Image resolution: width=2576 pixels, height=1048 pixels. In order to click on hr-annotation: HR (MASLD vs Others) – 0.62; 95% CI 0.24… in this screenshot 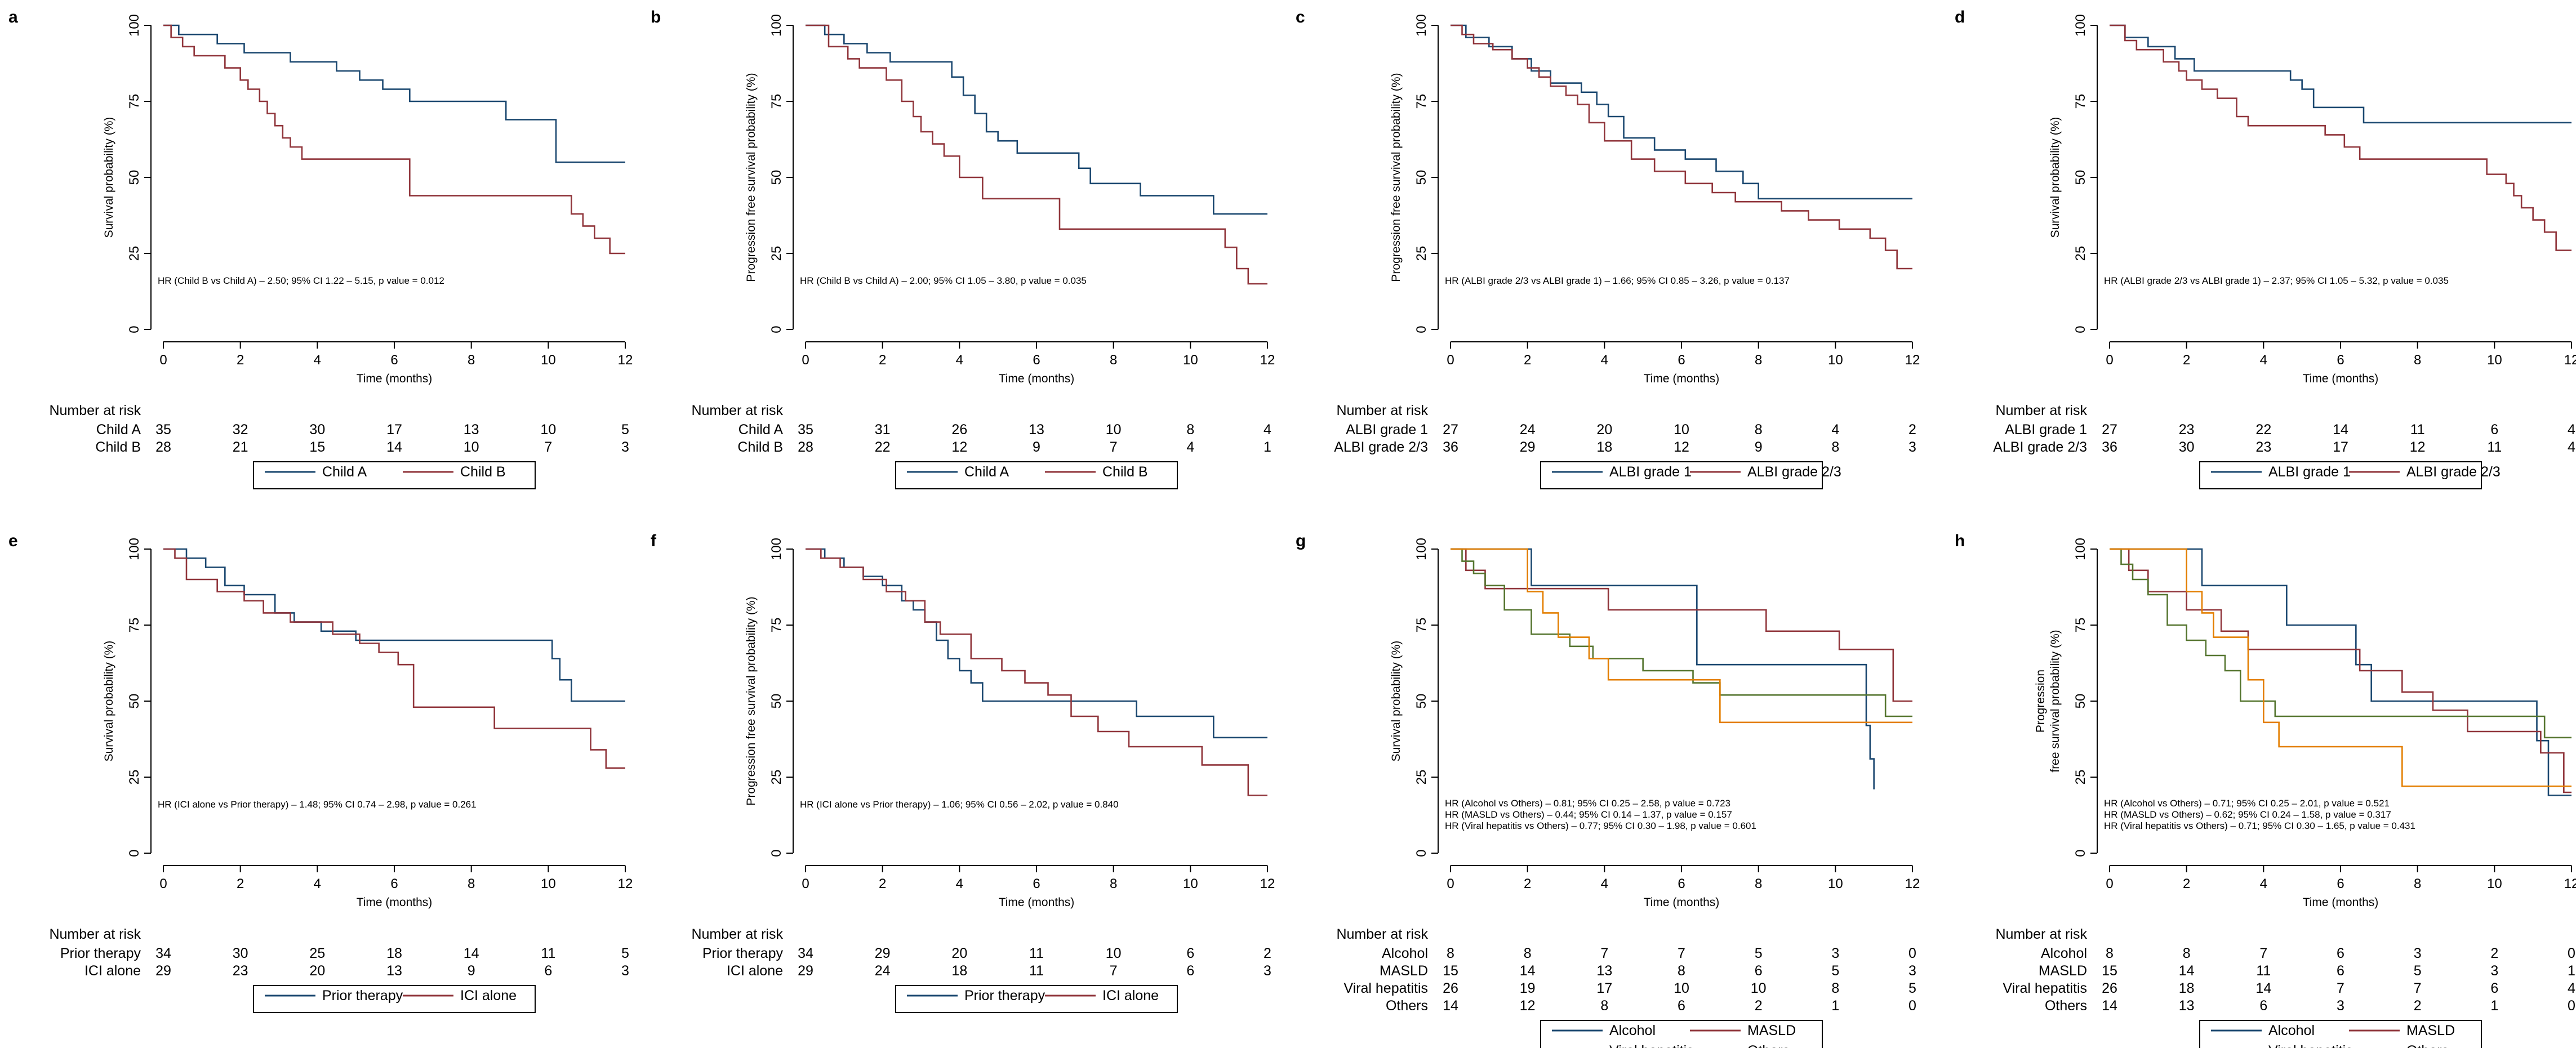, I will do `click(2247, 814)`.